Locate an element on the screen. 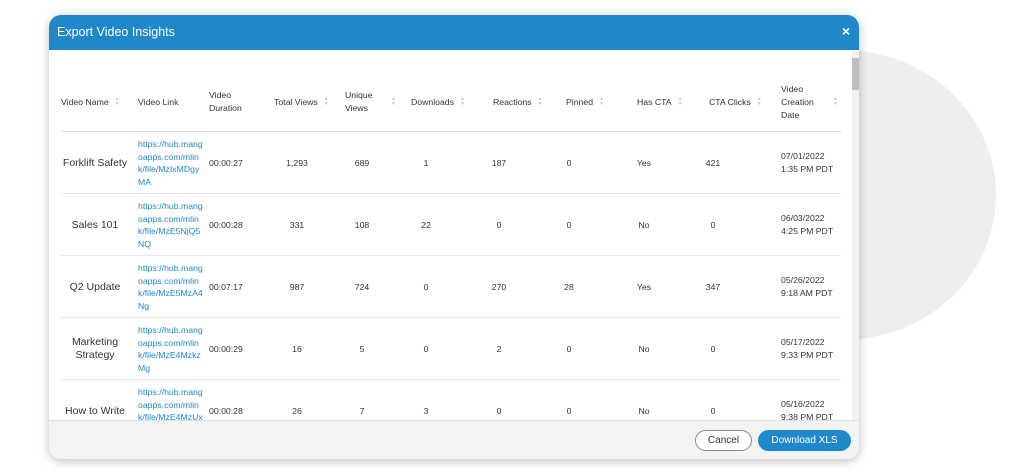 The image size is (1024, 473). column-header-cta-clicks: CTA Clicks ▲ ▼ is located at coordinates (739, 102).